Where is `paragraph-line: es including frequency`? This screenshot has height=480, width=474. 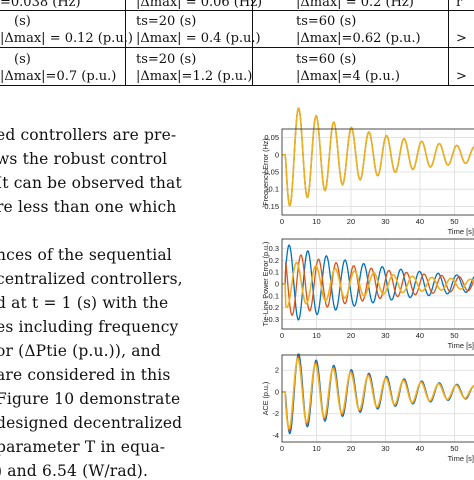 paragraph-line: es including frequency is located at coordinates (89, 327).